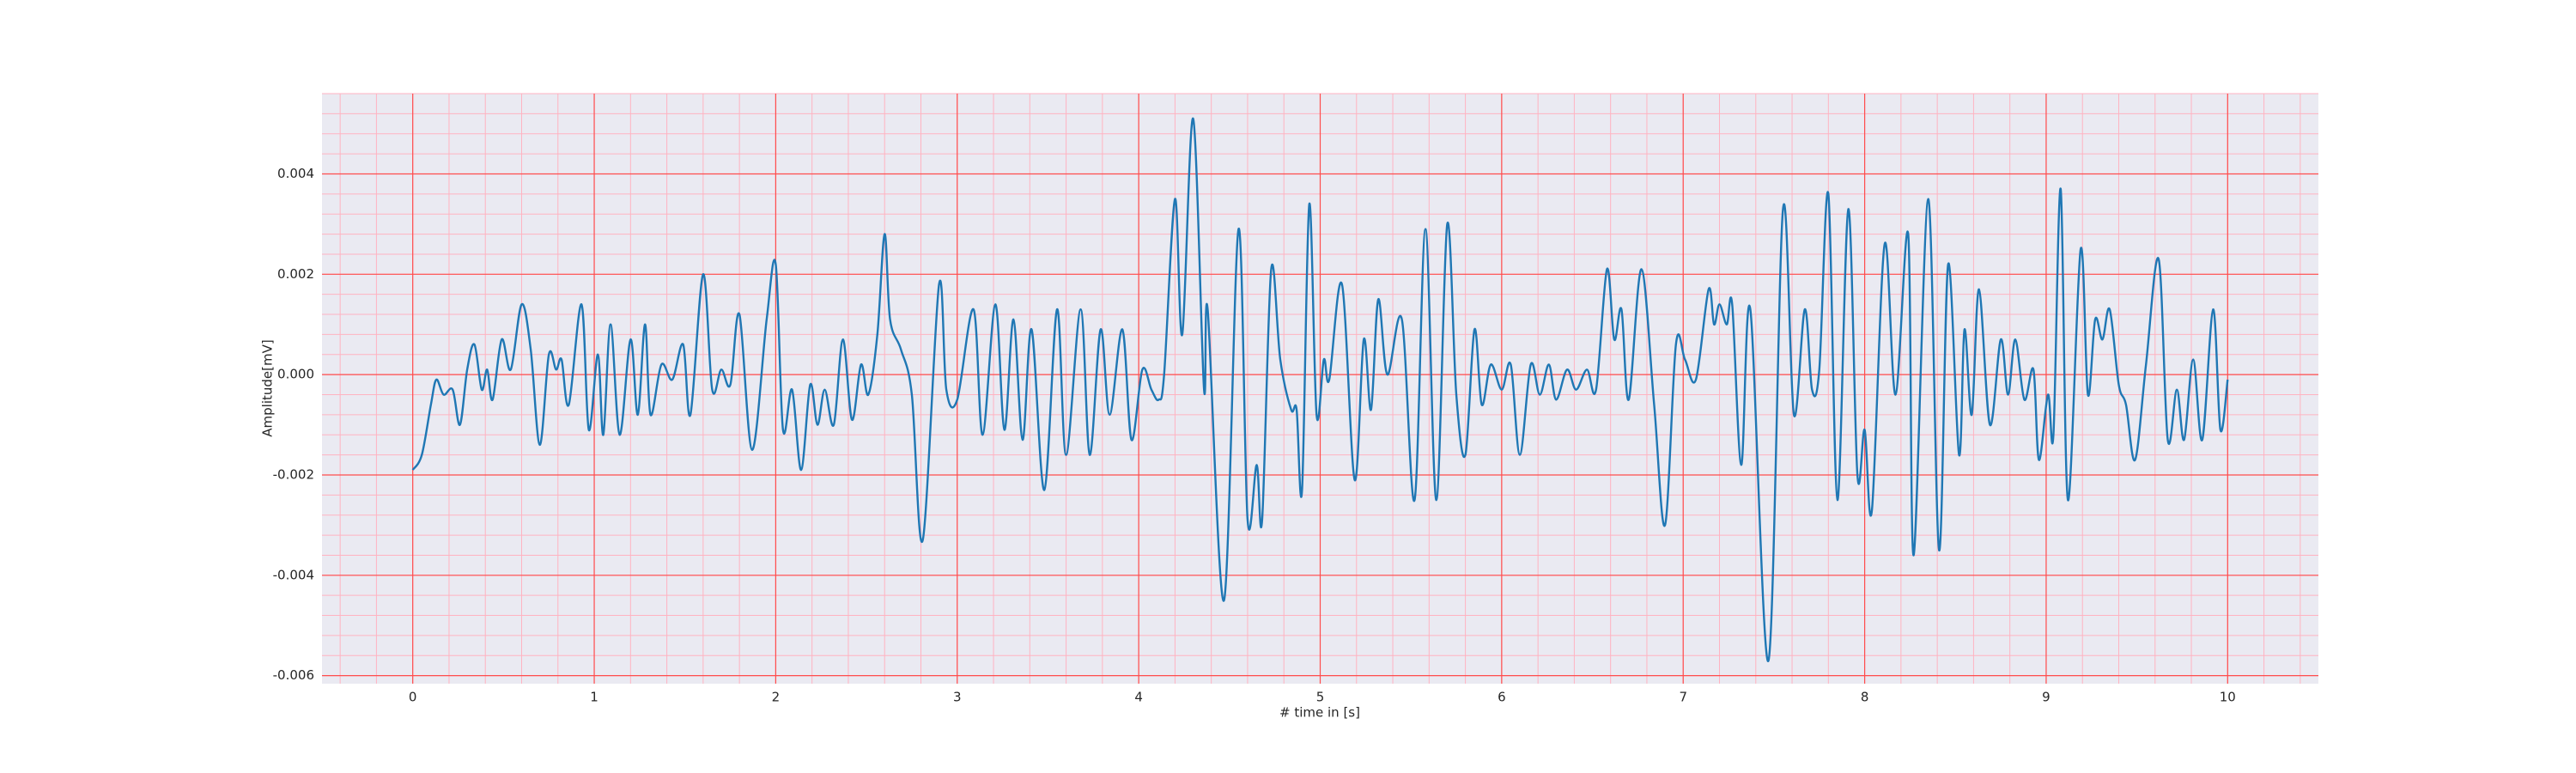 The image size is (2576, 773). I want to click on x-tick-label: 4, so click(1138, 697).